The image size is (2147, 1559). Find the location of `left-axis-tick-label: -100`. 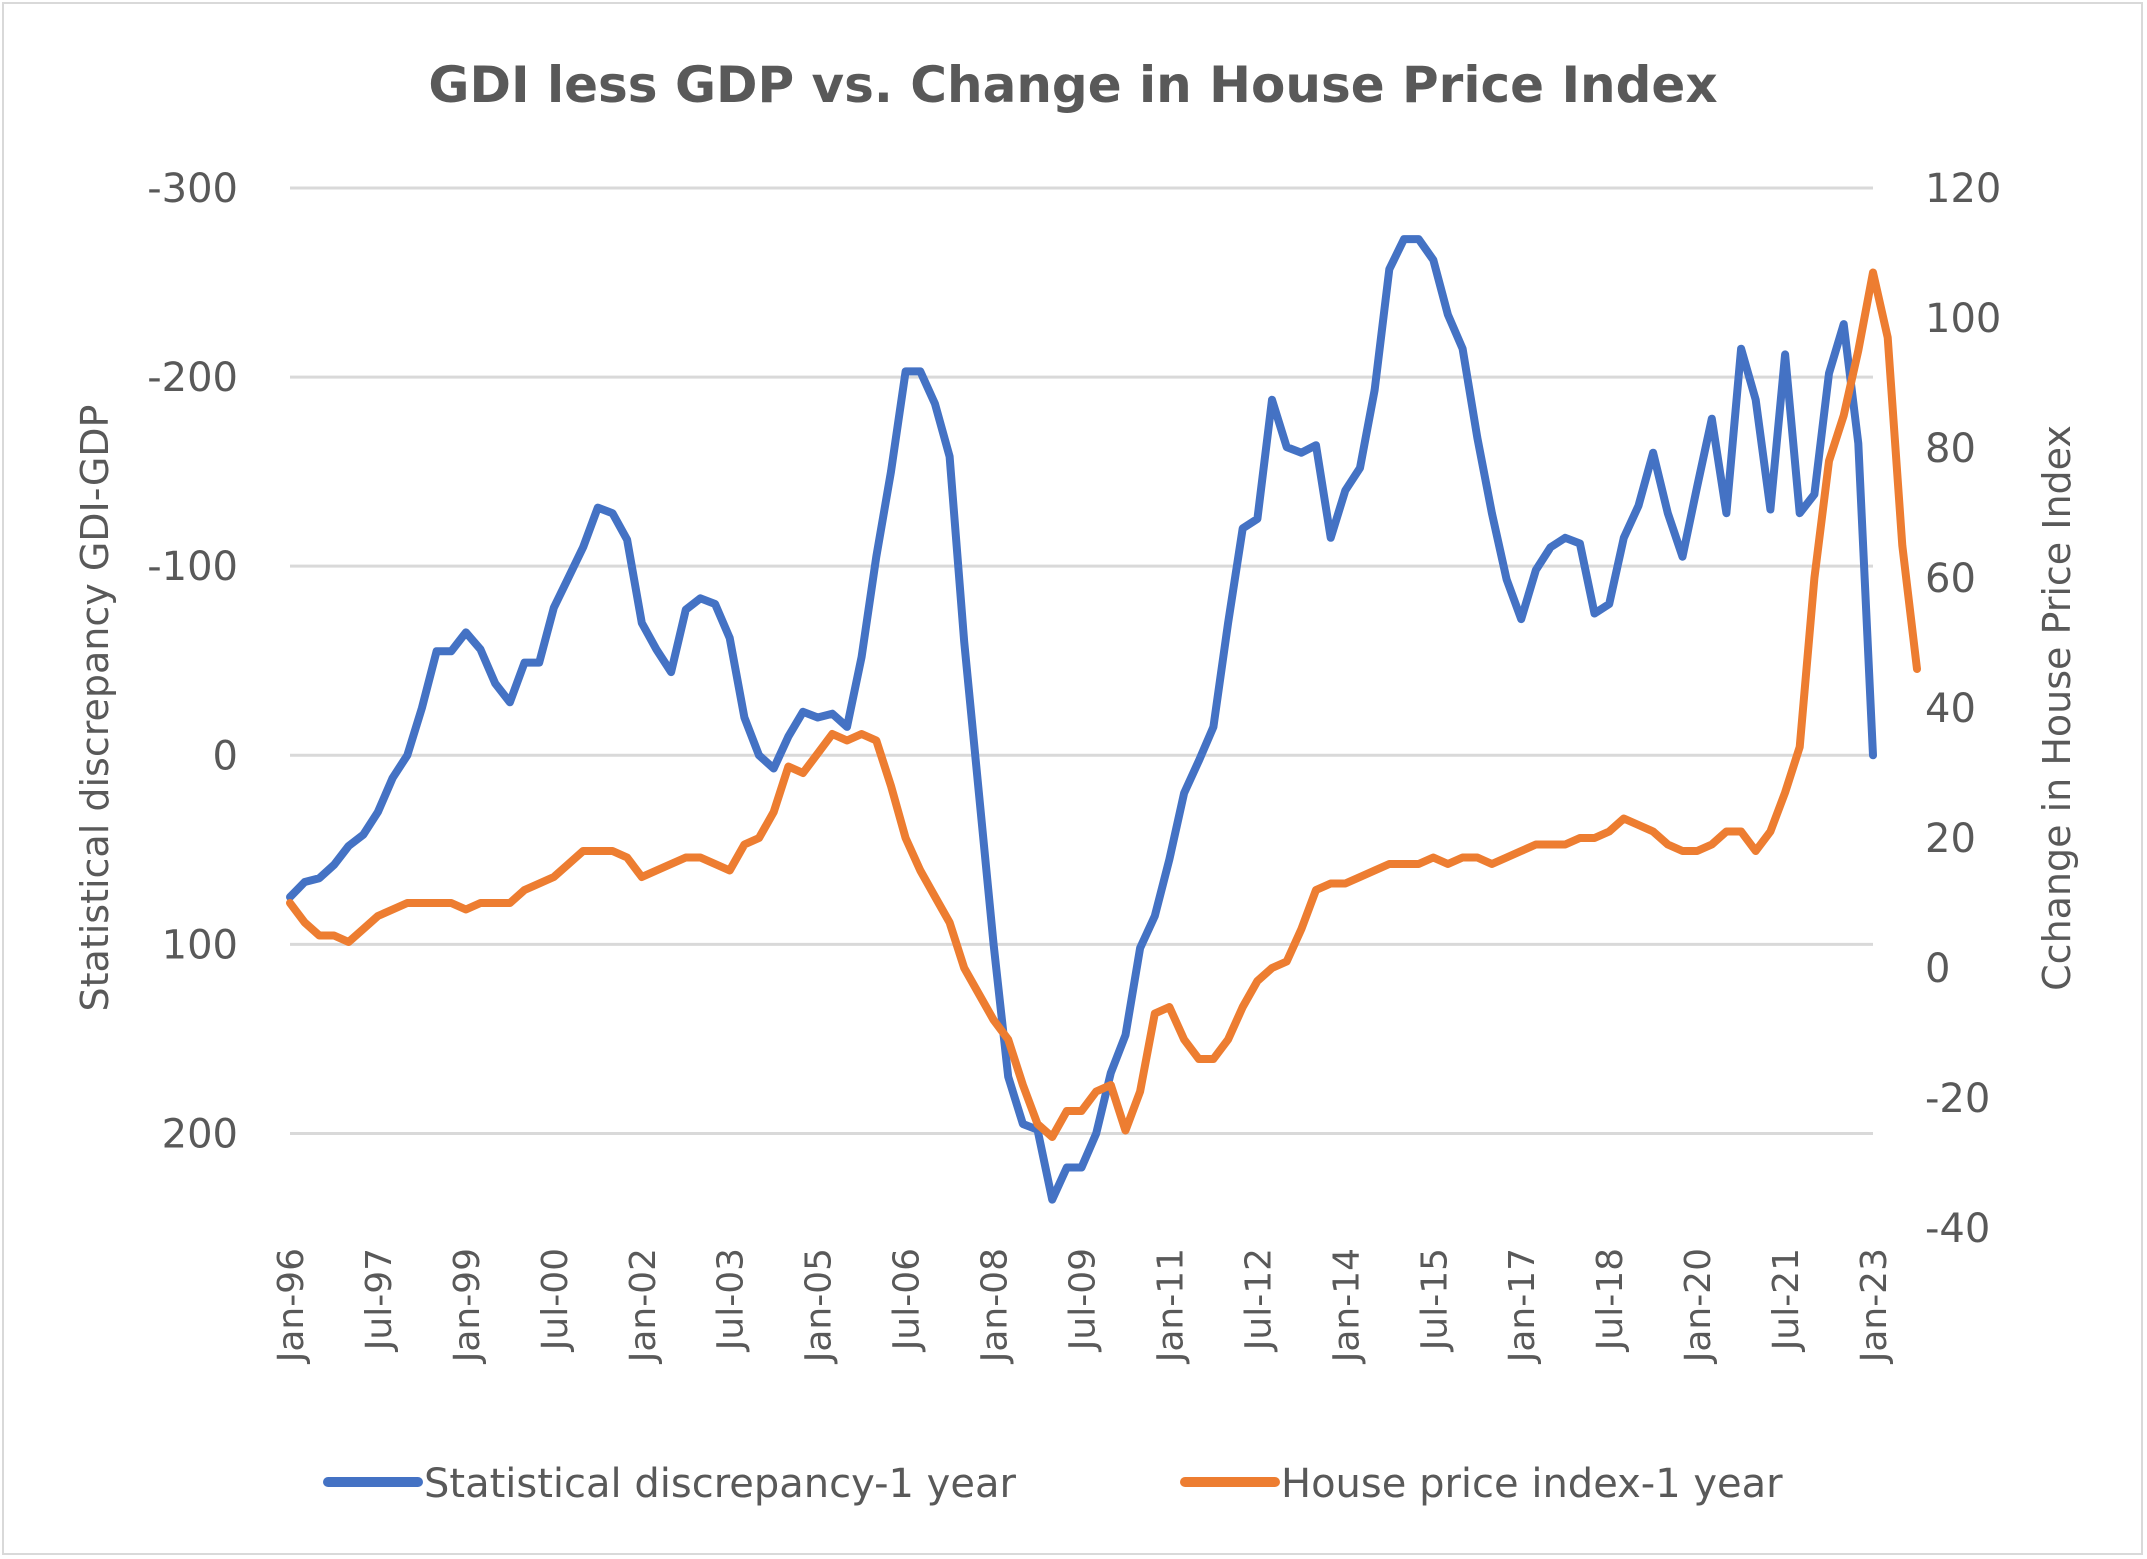

left-axis-tick-label: -100 is located at coordinates (192, 567).